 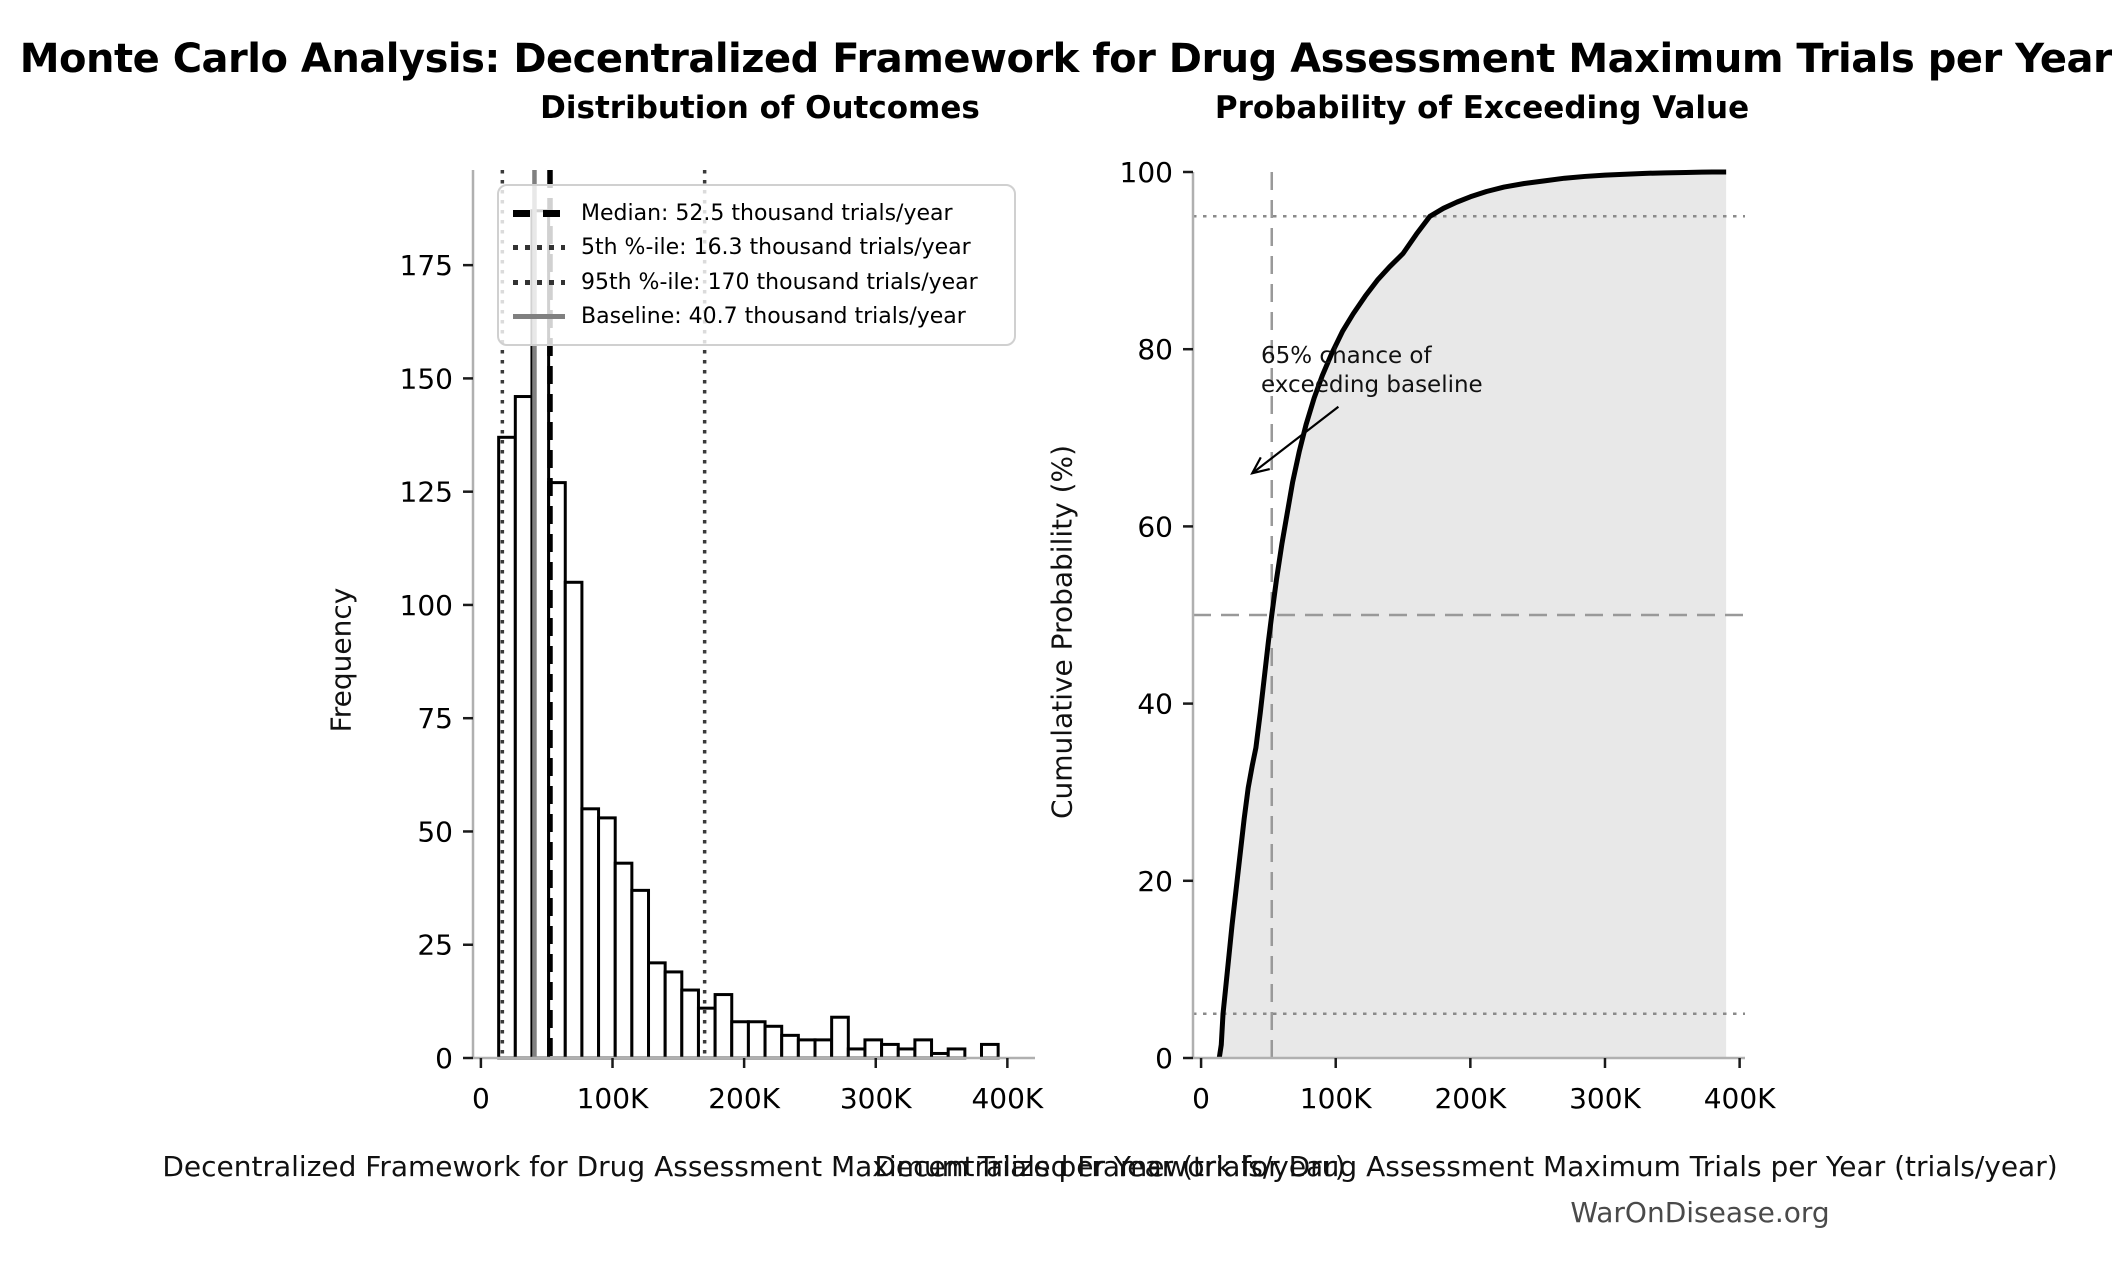 What do you see at coordinates (539, 317) in the screenshot?
I see `baseline-line-sample-icon` at bounding box center [539, 317].